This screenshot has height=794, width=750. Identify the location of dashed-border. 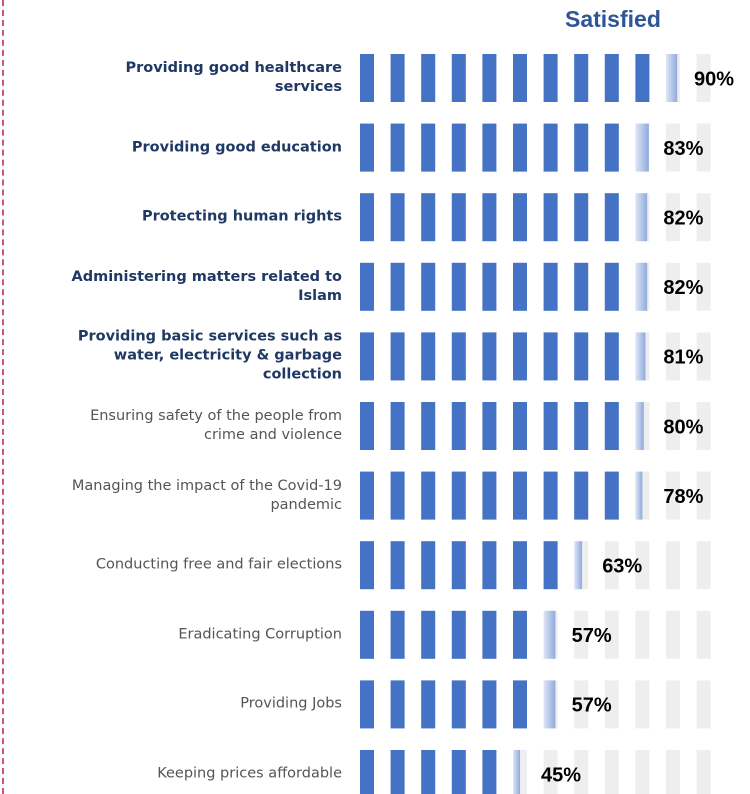
(3, 397).